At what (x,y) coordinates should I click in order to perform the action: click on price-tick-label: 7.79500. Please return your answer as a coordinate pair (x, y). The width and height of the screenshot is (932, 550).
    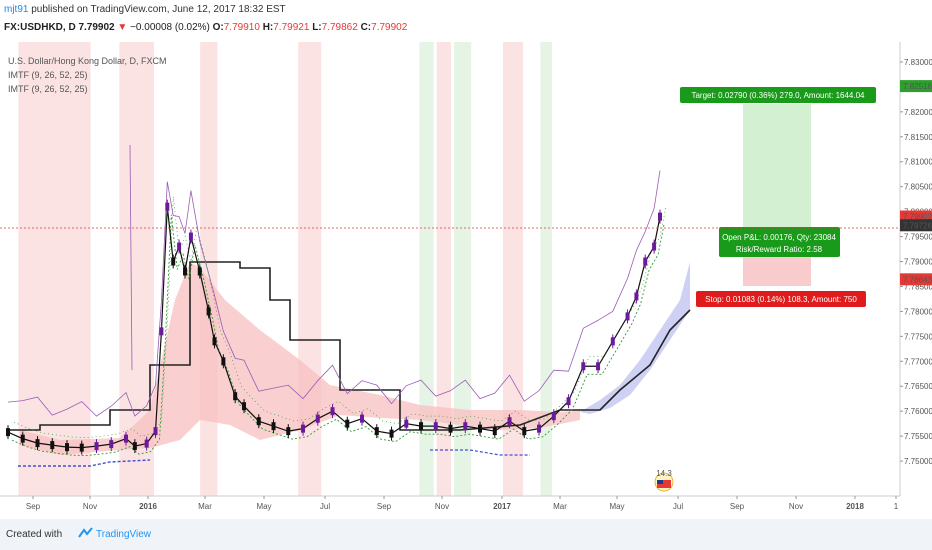
    Looking at the image, I should click on (918, 237).